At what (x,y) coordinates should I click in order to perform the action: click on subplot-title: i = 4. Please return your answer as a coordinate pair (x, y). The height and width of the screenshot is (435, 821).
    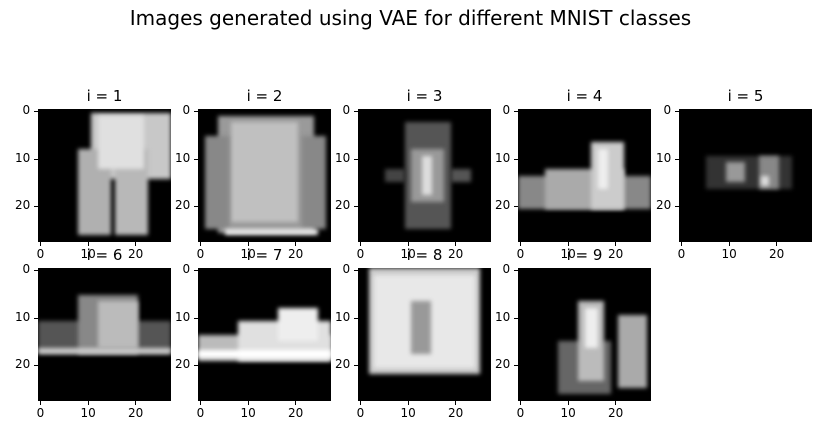
    Looking at the image, I should click on (584, 96).